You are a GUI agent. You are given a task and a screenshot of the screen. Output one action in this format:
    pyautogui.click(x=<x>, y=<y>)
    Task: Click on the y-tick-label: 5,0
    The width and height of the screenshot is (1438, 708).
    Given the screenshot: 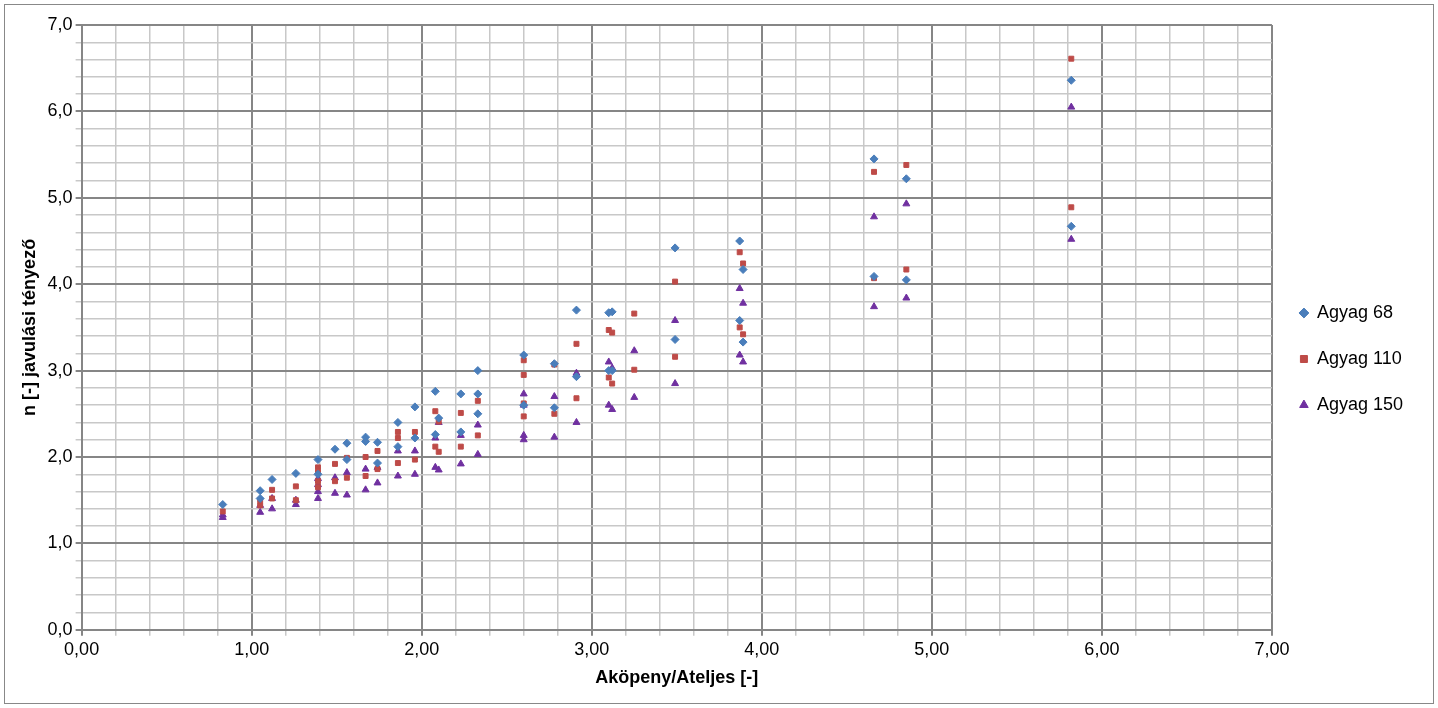 What is the action you would take?
    pyautogui.click(x=60, y=196)
    